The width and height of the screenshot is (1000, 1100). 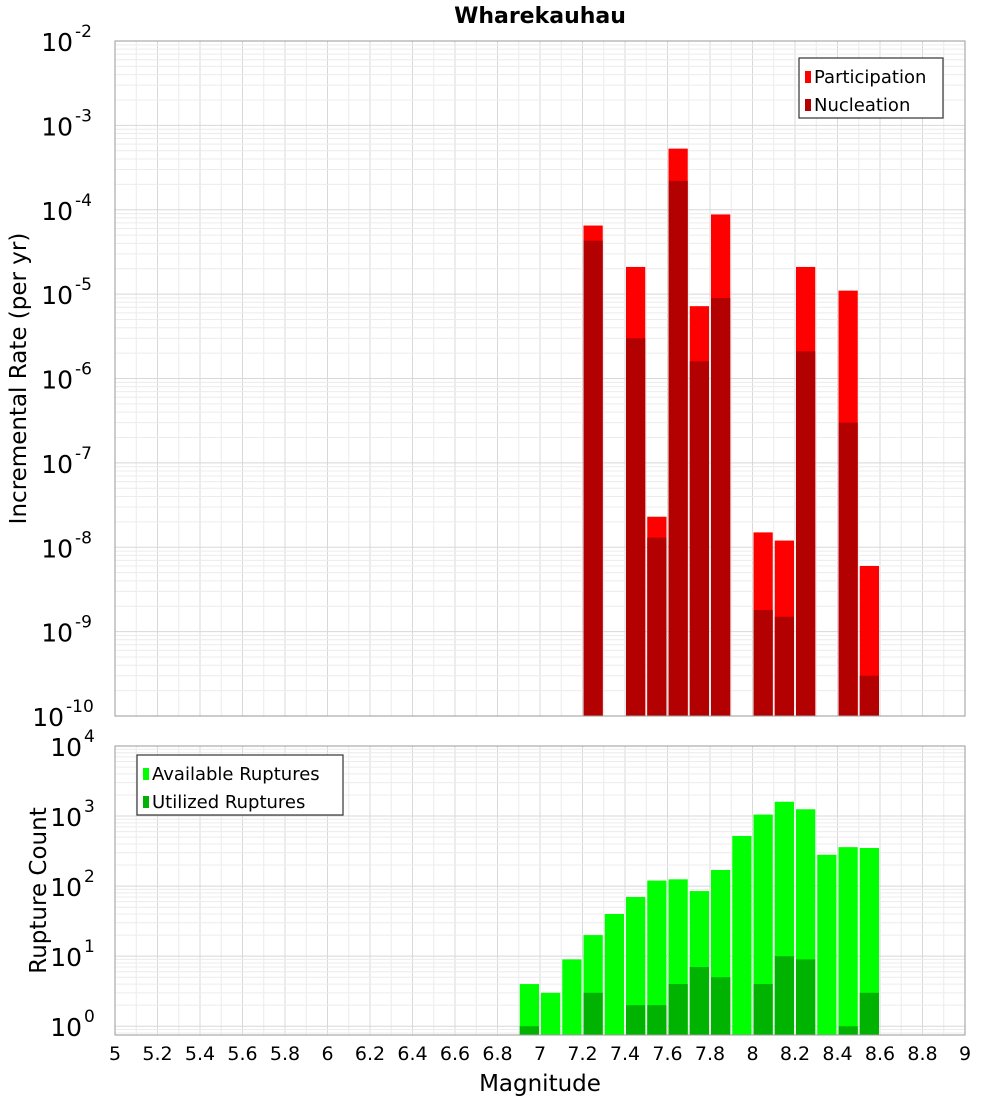 What do you see at coordinates (89, 1017) in the screenshot?
I see `y-tick-exponent: 0` at bounding box center [89, 1017].